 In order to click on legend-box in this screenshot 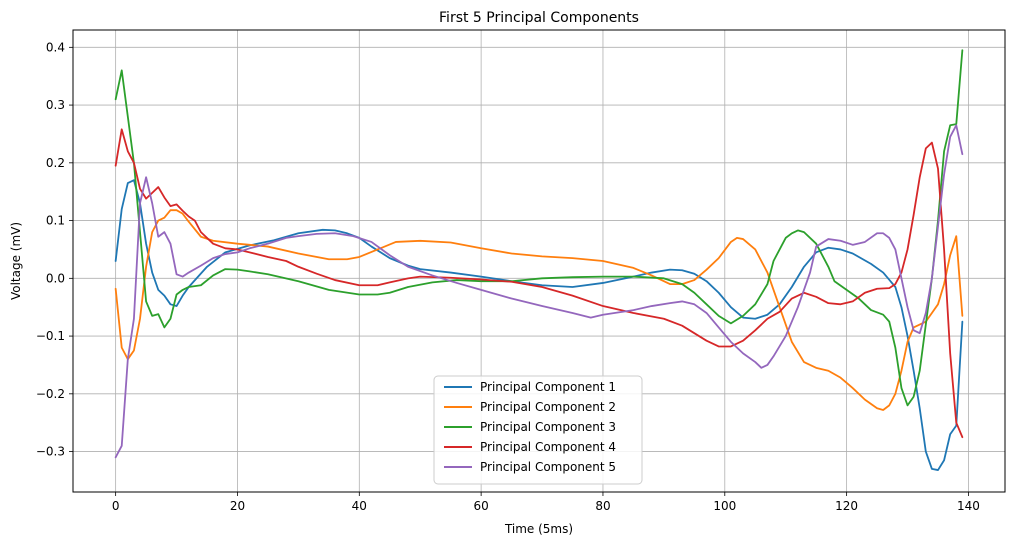, I will do `click(538, 430)`.